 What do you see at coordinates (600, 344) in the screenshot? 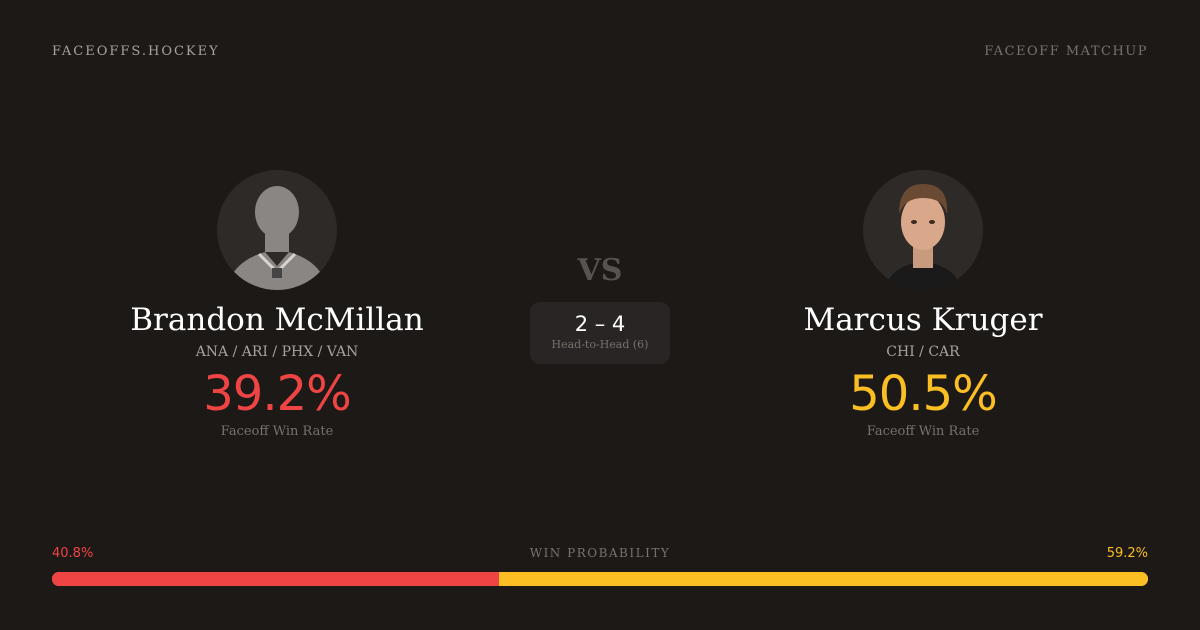
I see `head-to-head-label: Head-to-Head (6)` at bounding box center [600, 344].